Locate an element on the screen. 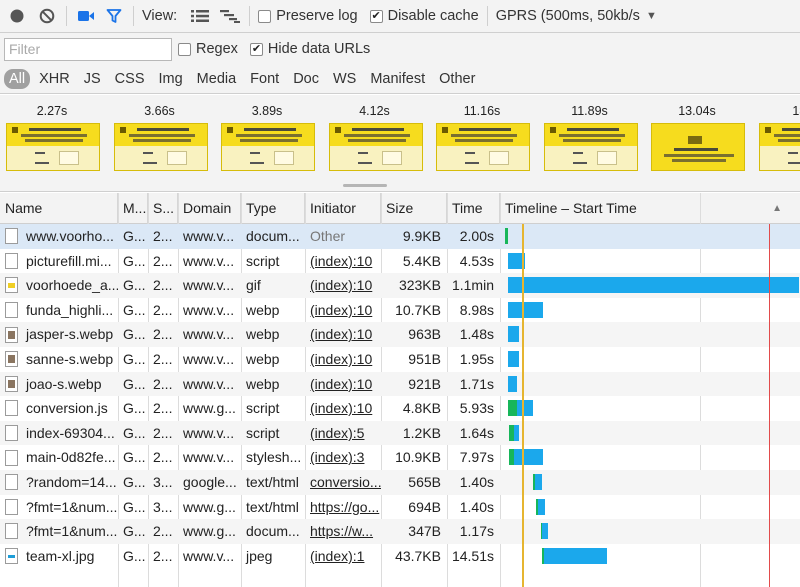 This screenshot has width=800, height=587. column-header-size: Size is located at coordinates (414, 208).